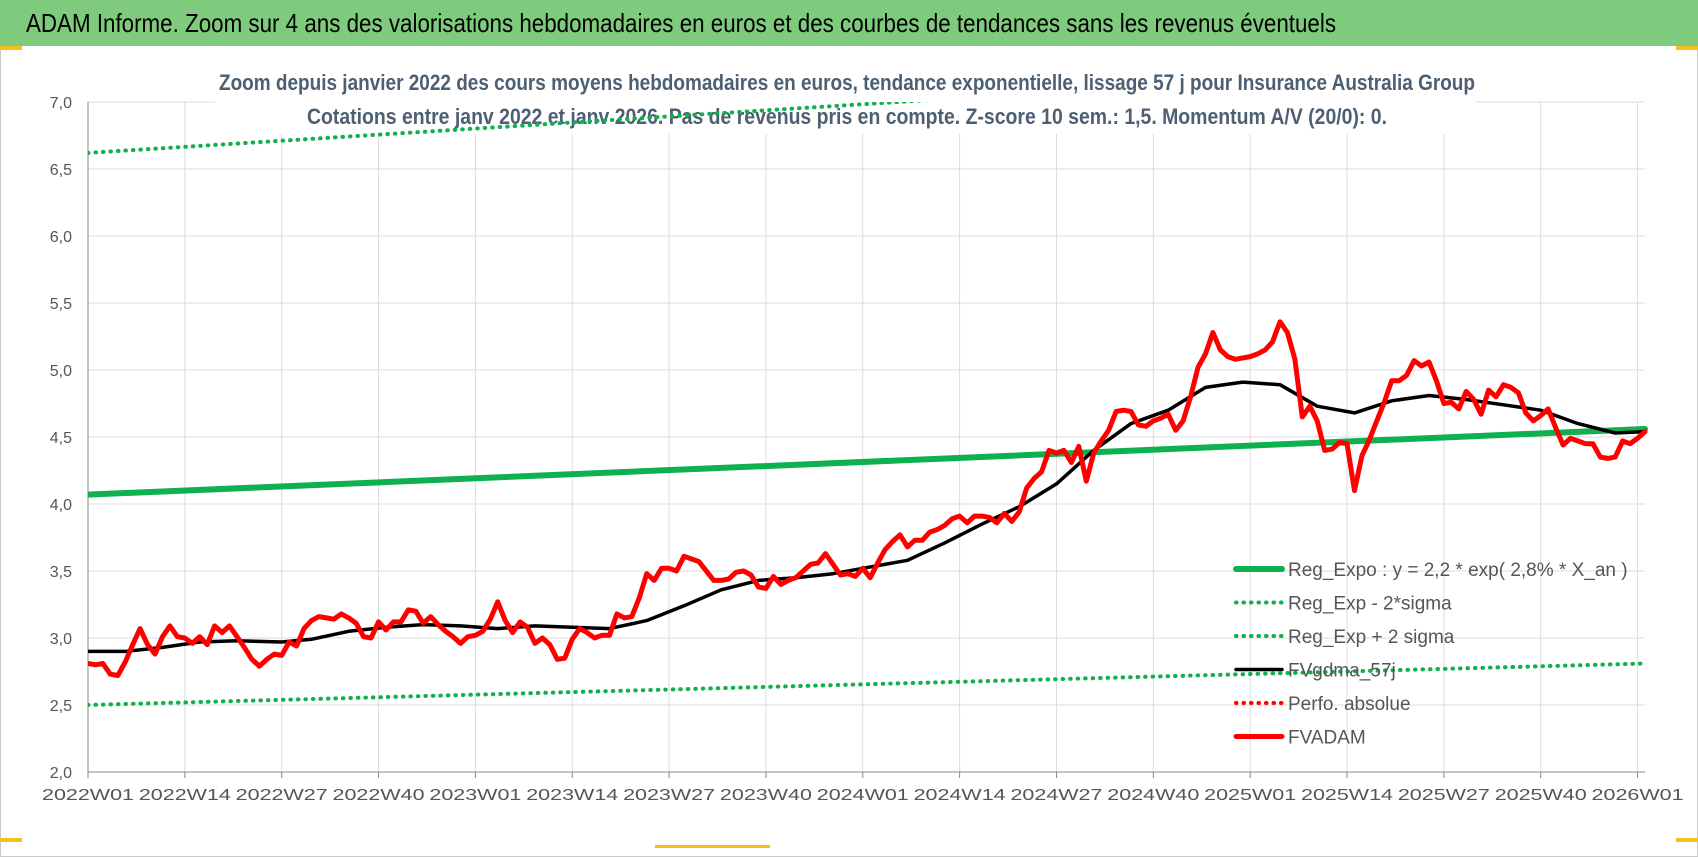 The height and width of the screenshot is (857, 1698). Describe the element at coordinates (379, 795) in the screenshot. I see `x-tick-label: 2022W40` at that location.